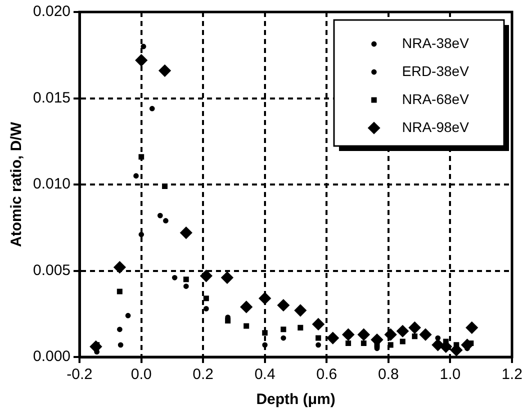 The width and height of the screenshot is (528, 417). Describe the element at coordinates (51, 357) in the screenshot. I see `y-tick-label: 0.000` at that location.